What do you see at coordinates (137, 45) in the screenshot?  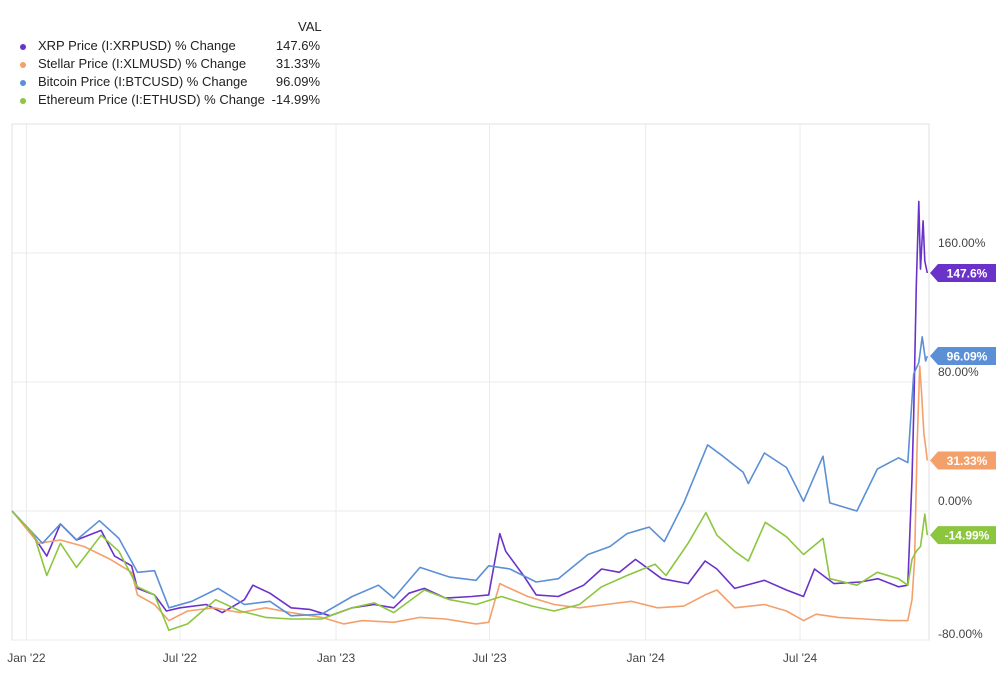 I see `legend-label-xrp: XRP Price (I:XRPUSD) % Change` at bounding box center [137, 45].